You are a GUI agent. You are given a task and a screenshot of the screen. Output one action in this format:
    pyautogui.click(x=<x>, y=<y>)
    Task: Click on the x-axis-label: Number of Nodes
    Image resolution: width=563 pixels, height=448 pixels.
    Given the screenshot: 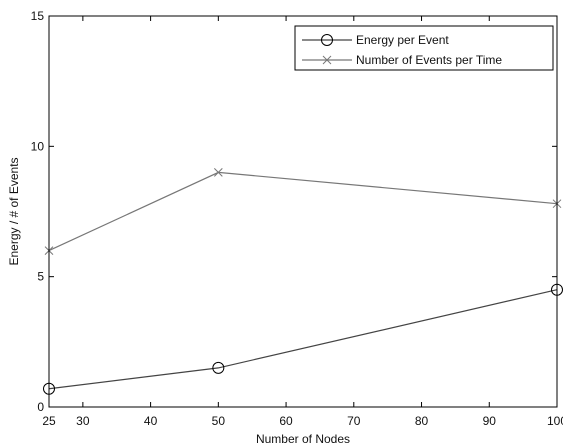 What is the action you would take?
    pyautogui.click(x=303, y=439)
    